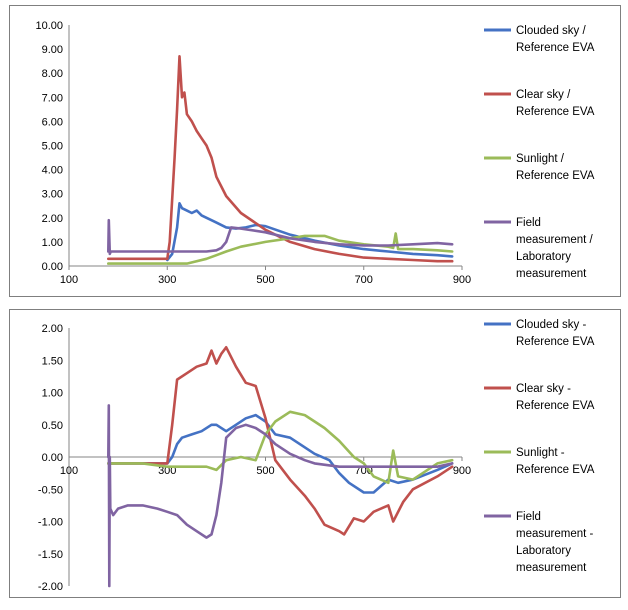 Image resolution: width=628 pixels, height=610 pixels. I want to click on y-tick-label: -1.50, so click(50, 555).